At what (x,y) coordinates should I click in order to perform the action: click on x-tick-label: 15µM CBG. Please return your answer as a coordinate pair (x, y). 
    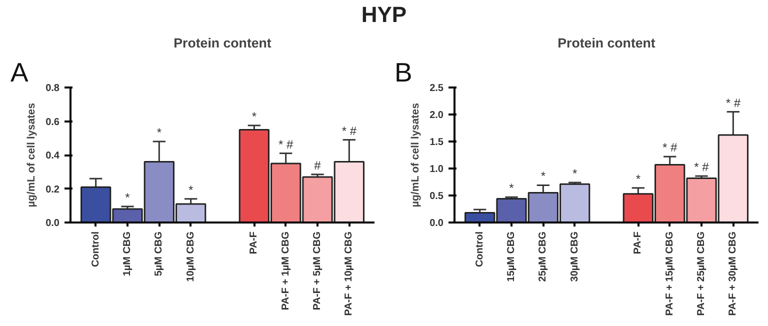
    Looking at the image, I should click on (511, 256).